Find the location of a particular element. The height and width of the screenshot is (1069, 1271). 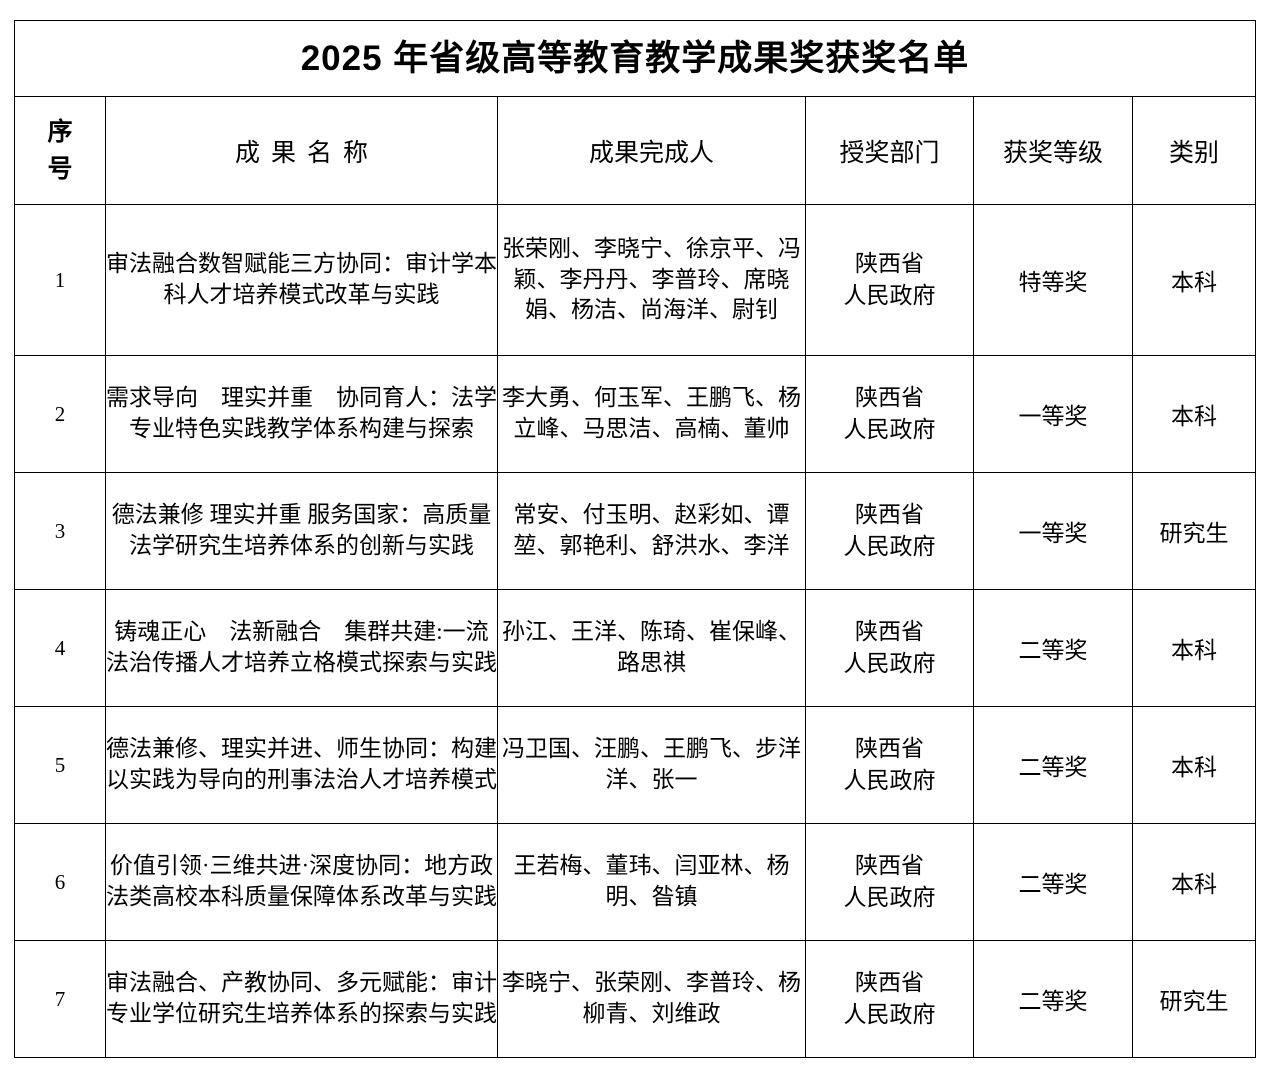

row-index: 3 is located at coordinates (60, 531).